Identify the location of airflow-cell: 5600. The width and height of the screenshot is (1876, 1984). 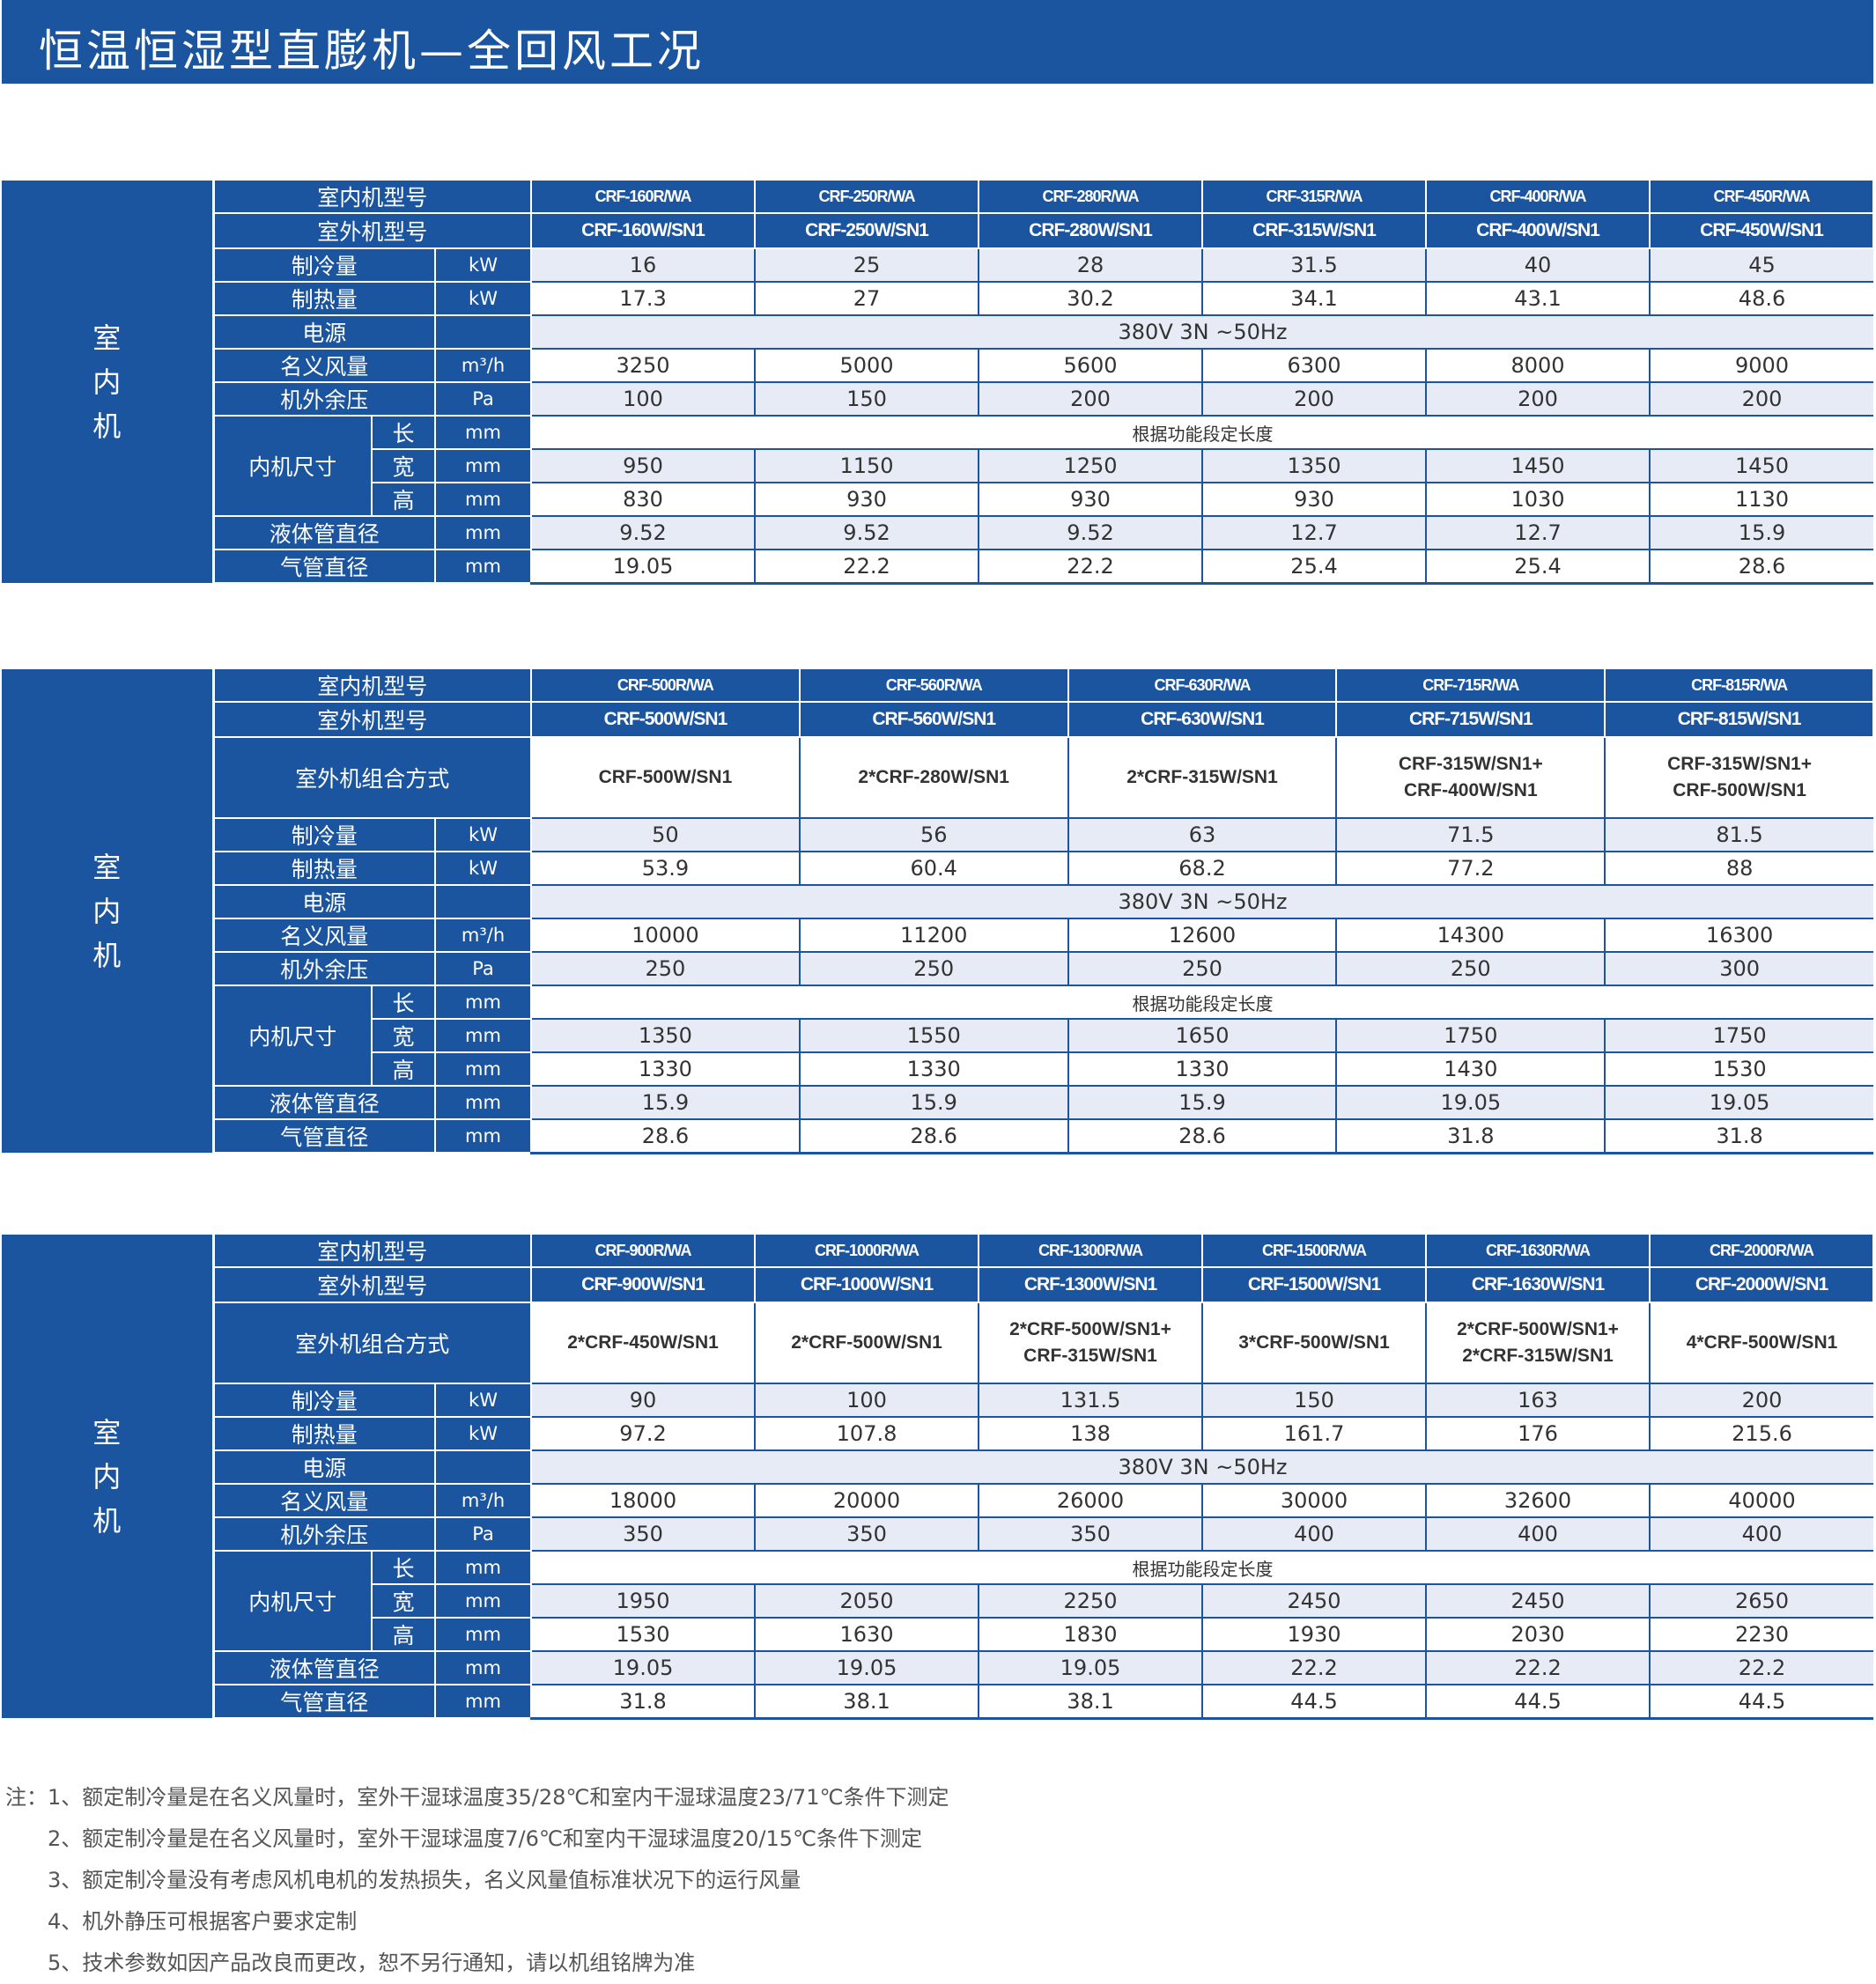
(1091, 366).